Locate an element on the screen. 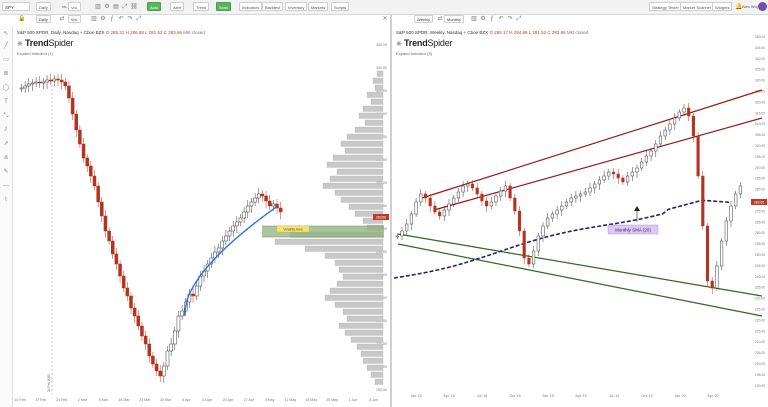 The width and height of the screenshot is (768, 407). left-interval-select: Daily is located at coordinates (43, 19).